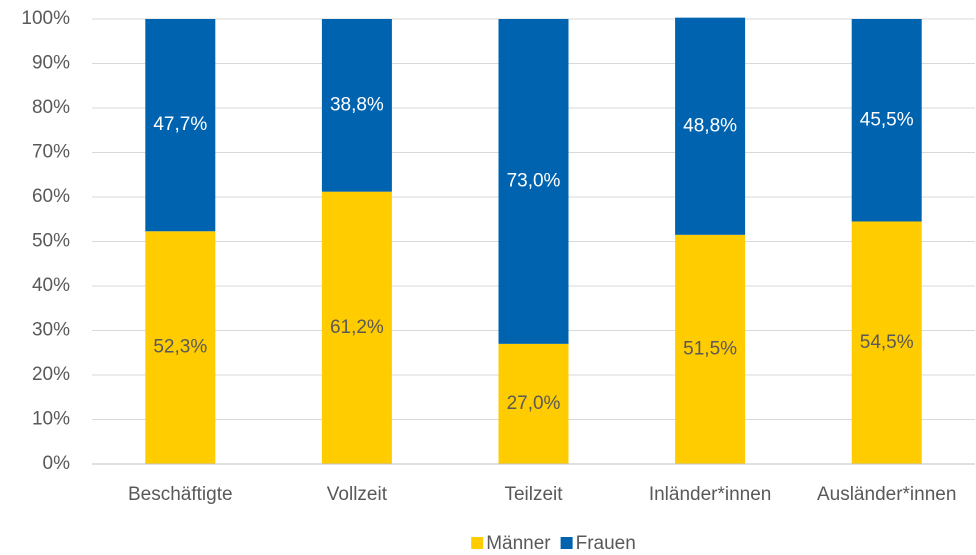  I want to click on data-label: 48,8%, so click(710, 125).